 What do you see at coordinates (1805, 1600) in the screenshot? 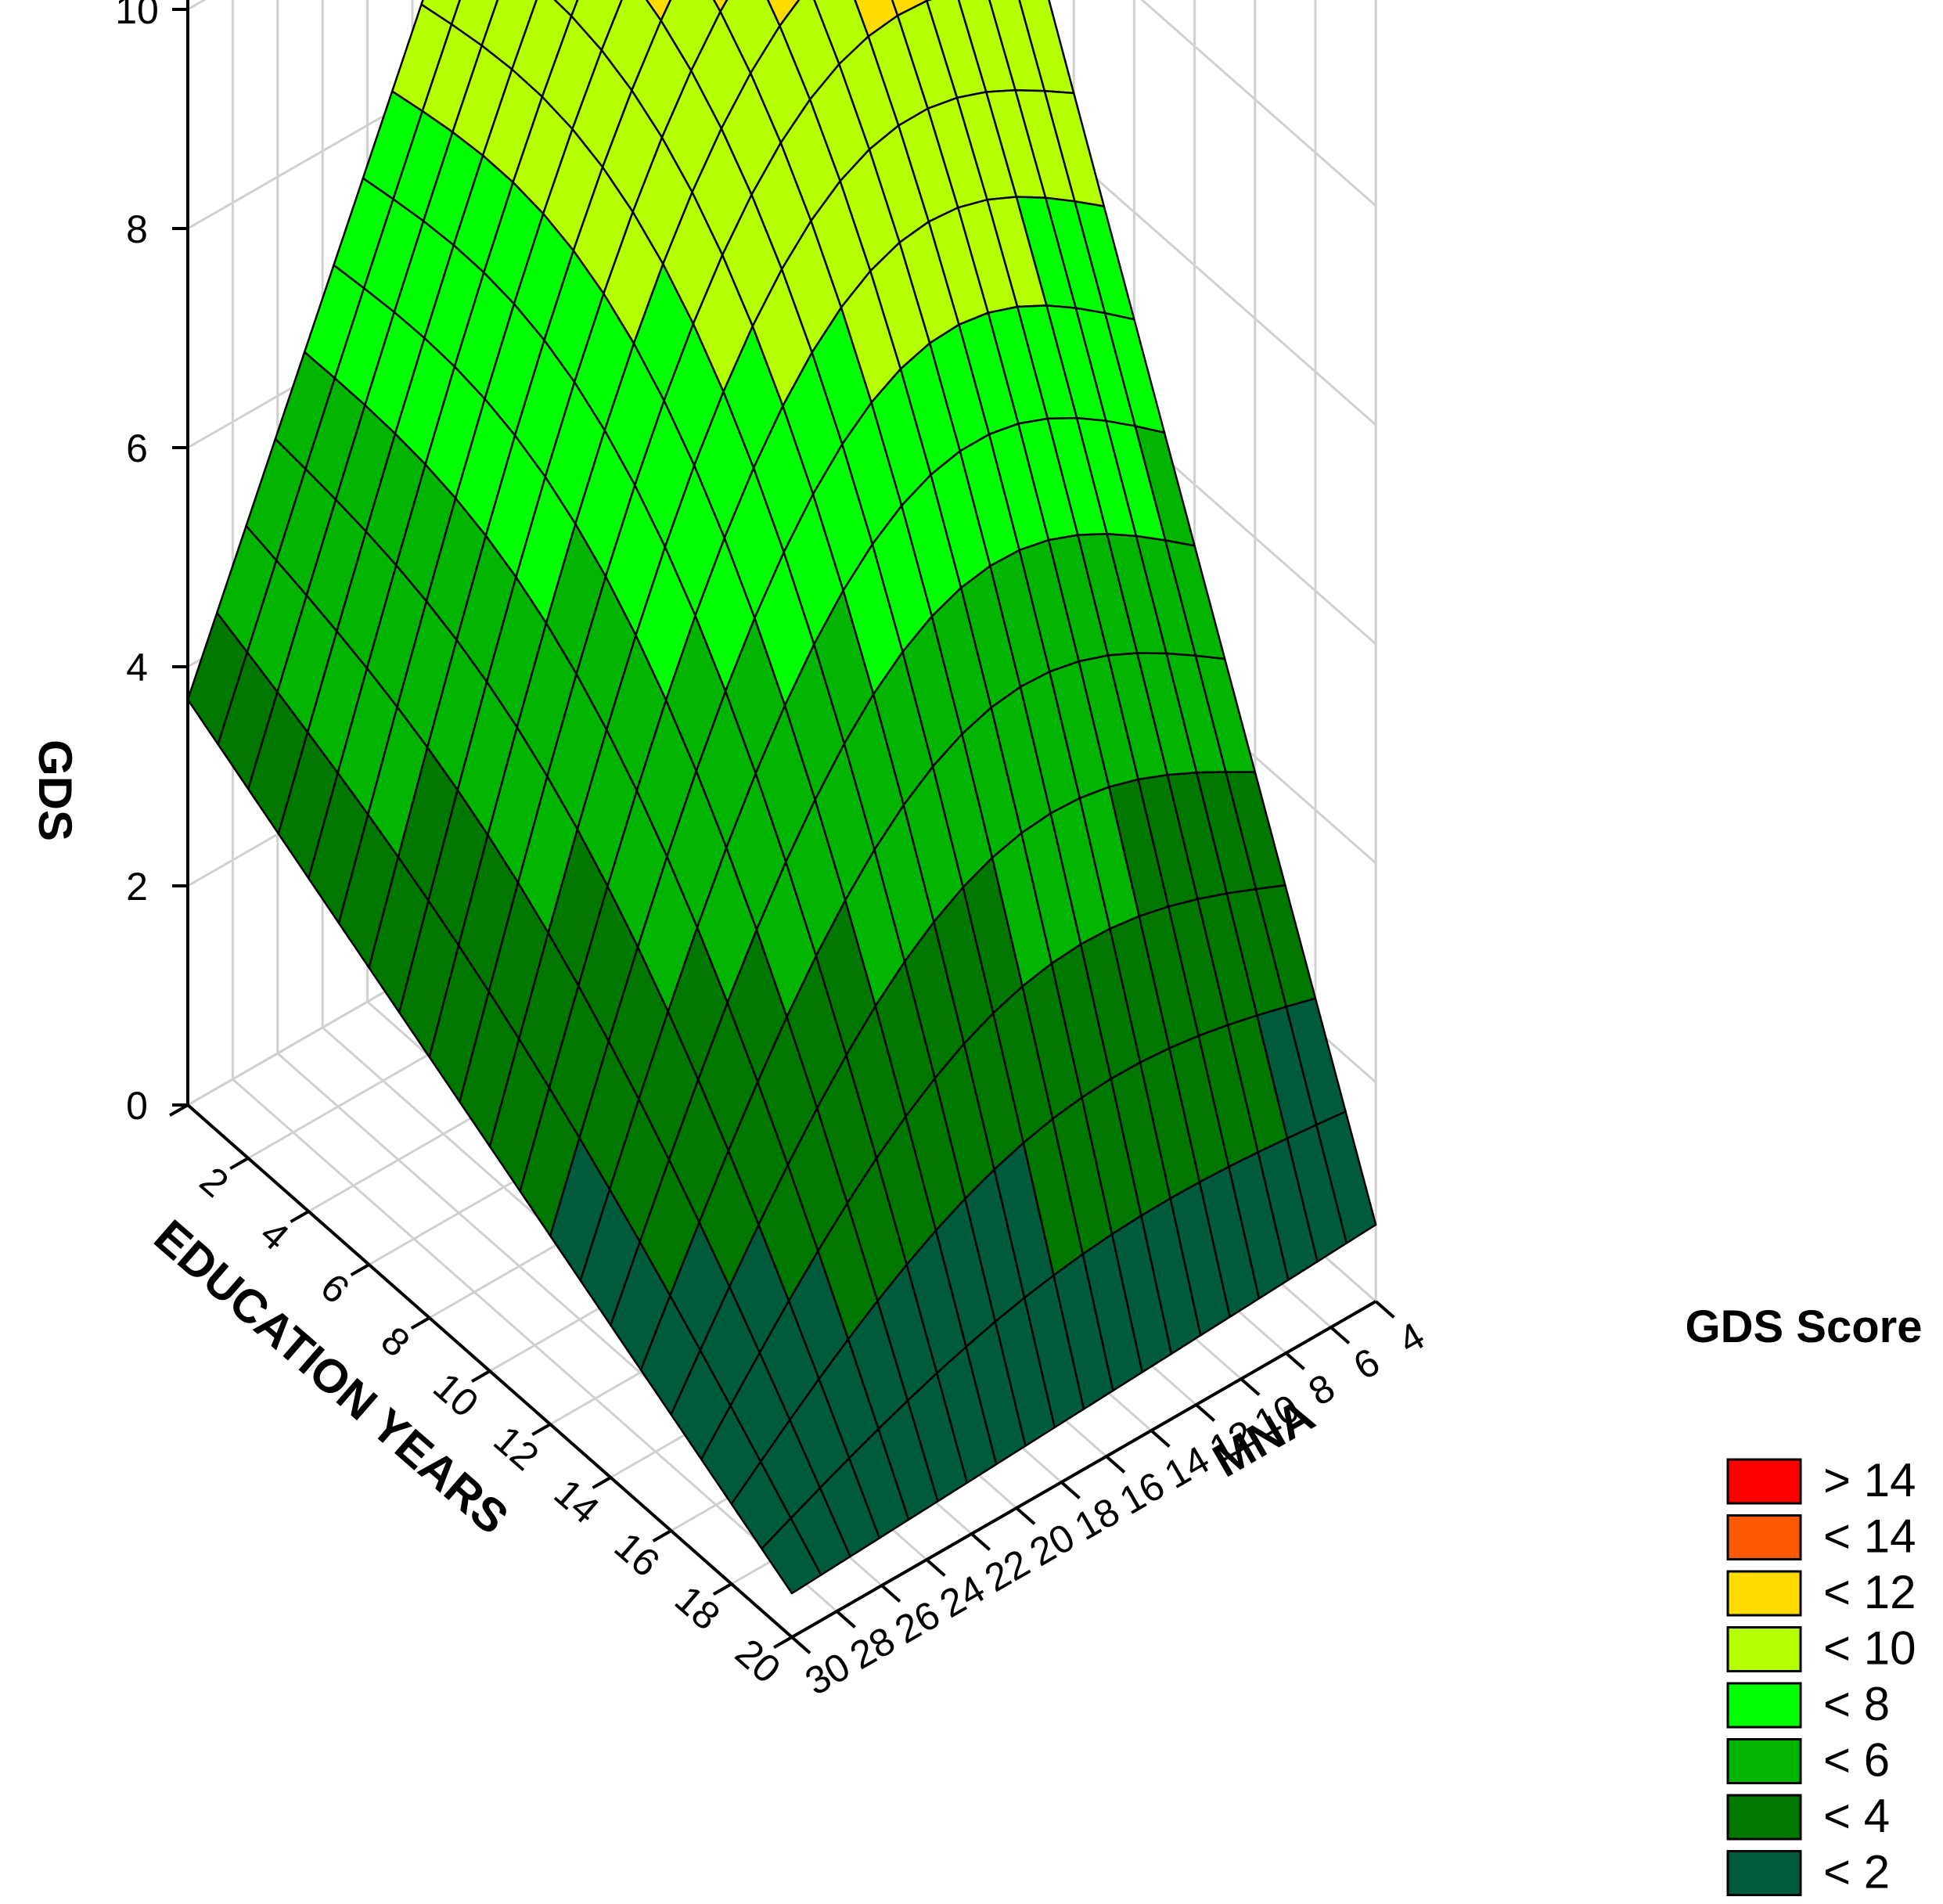
I see `legend: GDS Score > 14< 14< 12< 10< 8< 6< 4< 2` at bounding box center [1805, 1600].